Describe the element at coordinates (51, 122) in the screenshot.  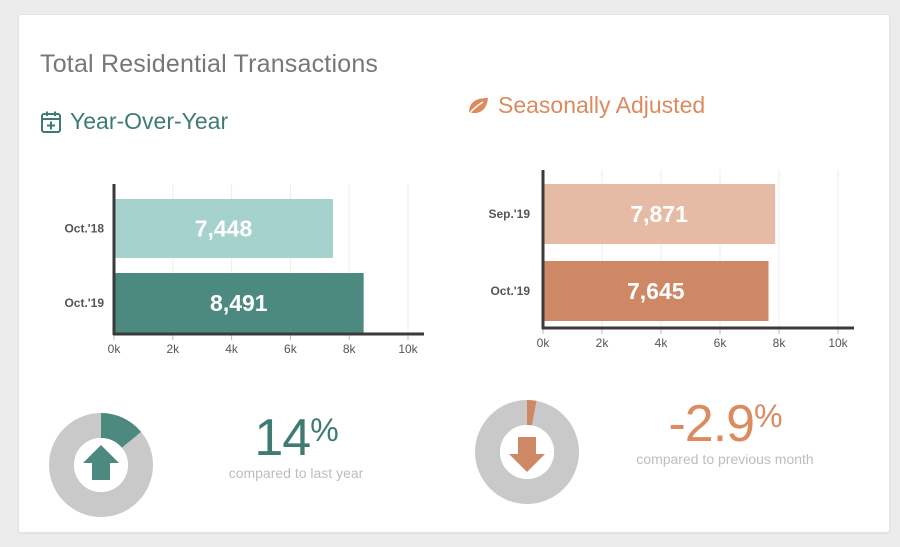
I see `calendar-plus-icon` at that location.